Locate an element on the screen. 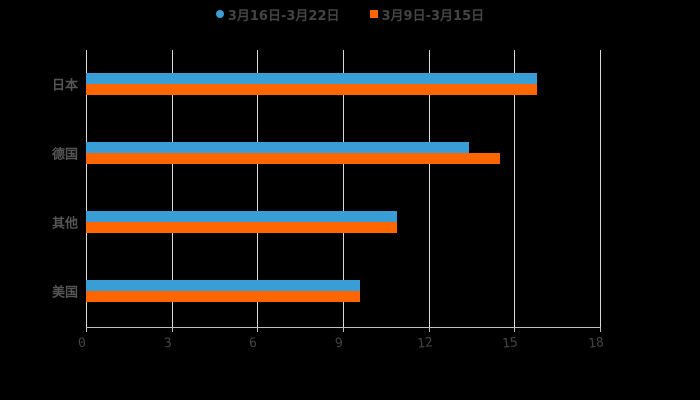 This screenshot has height=400, width=700. legend-item-series1: 3月16日-3月22日 is located at coordinates (277, 14).